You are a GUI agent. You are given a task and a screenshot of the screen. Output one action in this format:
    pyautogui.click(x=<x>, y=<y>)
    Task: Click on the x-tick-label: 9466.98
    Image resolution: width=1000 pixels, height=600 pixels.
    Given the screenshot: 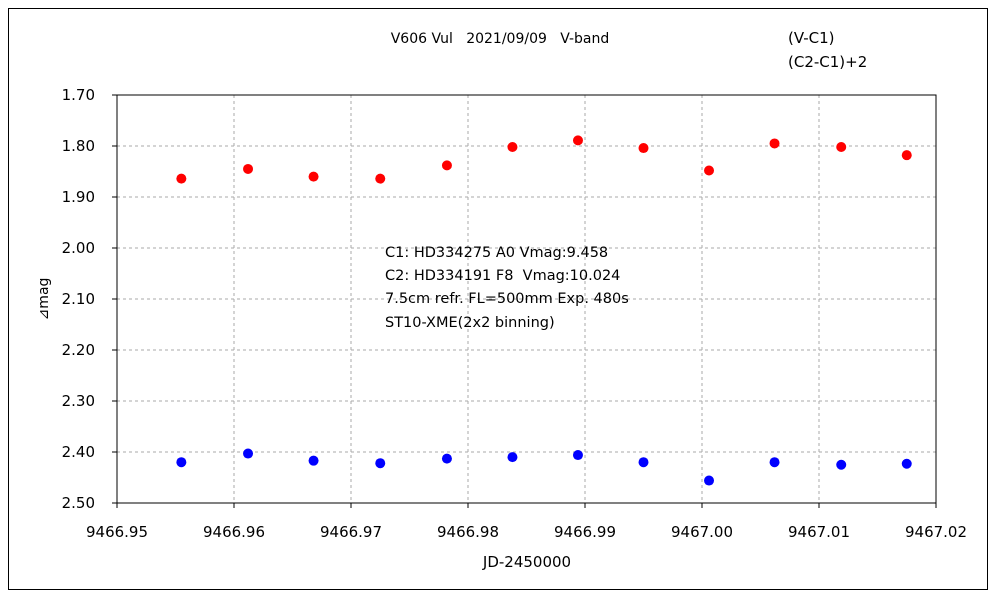 What is the action you would take?
    pyautogui.click(x=468, y=532)
    